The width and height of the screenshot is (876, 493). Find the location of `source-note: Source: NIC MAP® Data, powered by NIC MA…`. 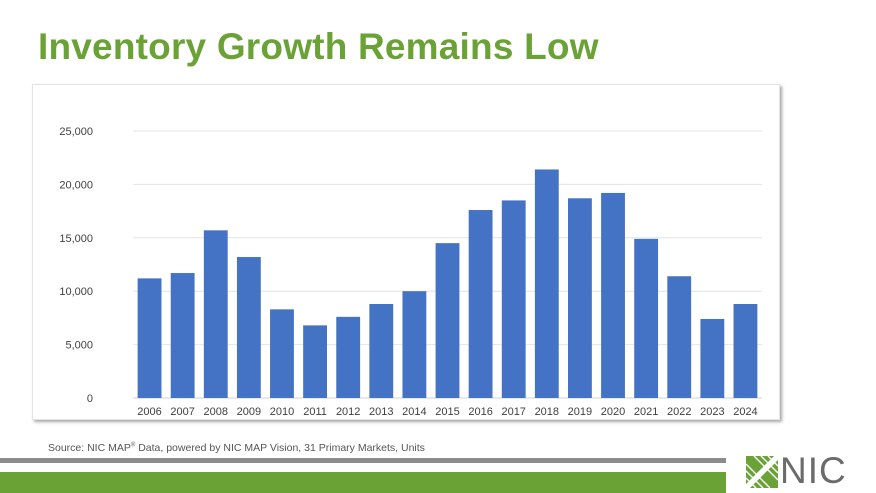

source-note: Source: NIC MAP® Data, powered by NIC MA… is located at coordinates (236, 448).